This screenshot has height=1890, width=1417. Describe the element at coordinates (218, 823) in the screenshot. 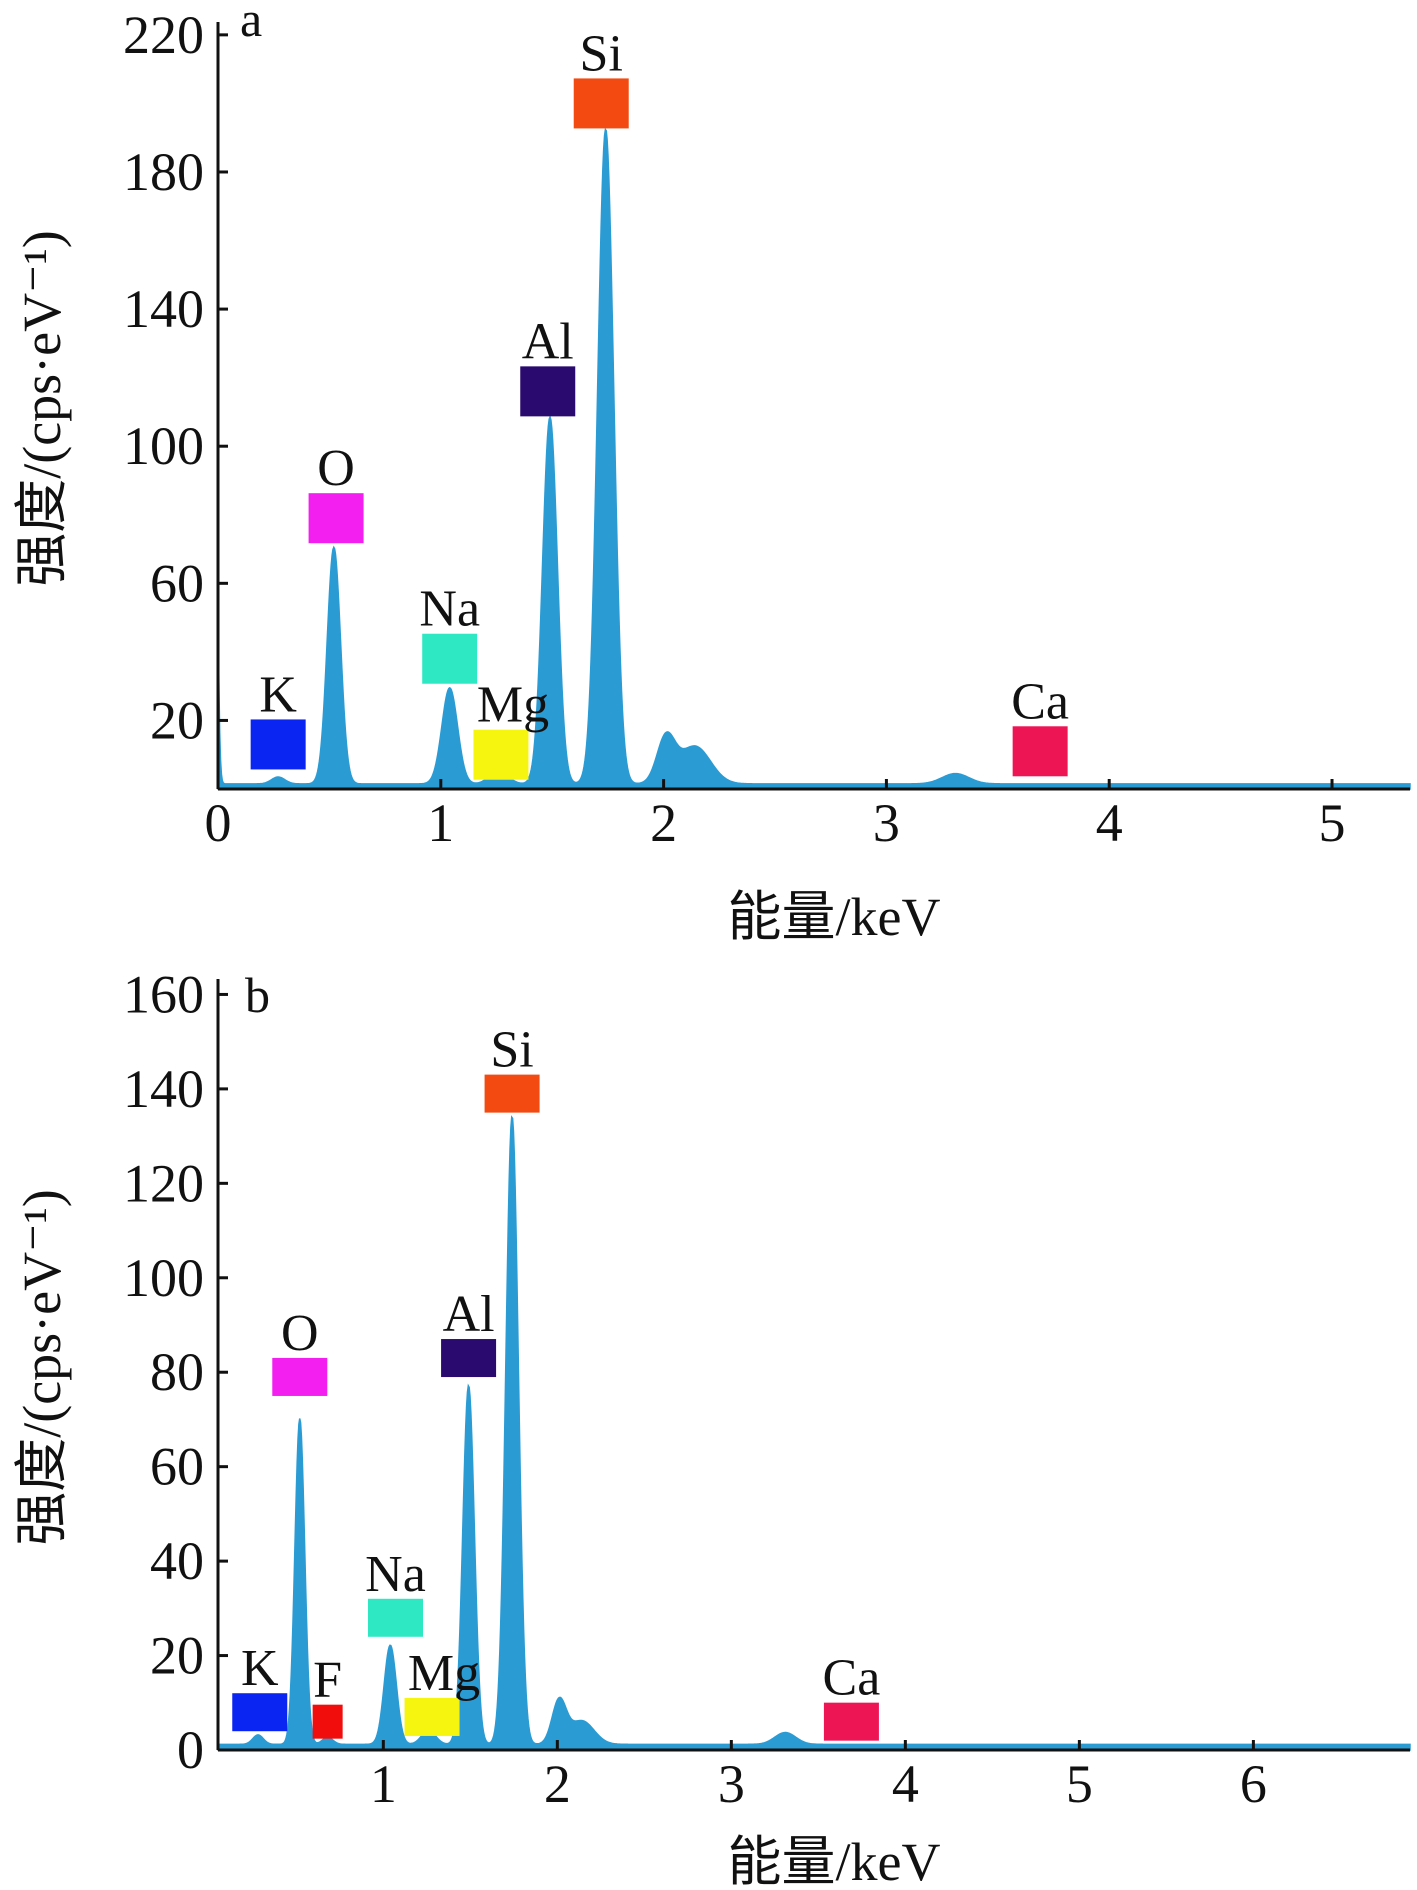

I see `x-tick-label: 0` at that location.